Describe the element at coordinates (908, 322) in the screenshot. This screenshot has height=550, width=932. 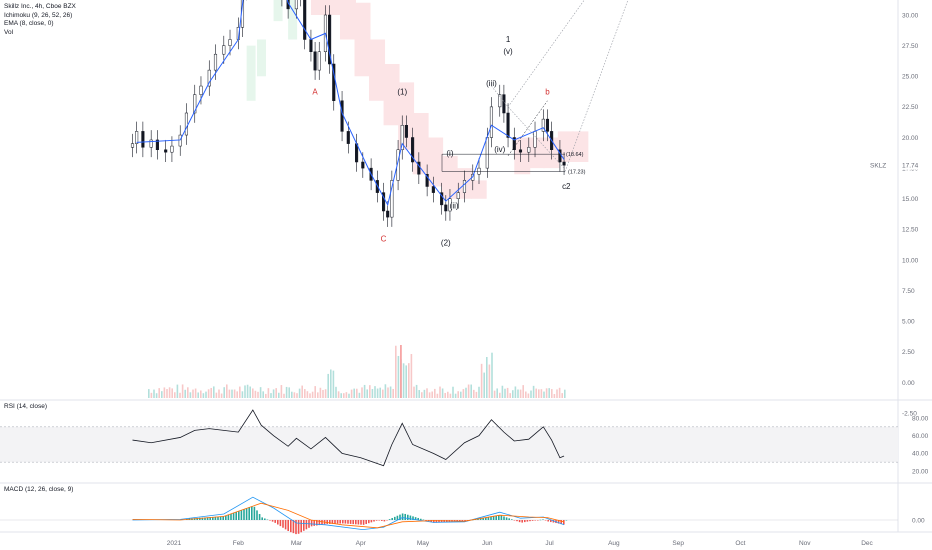
I see `price-tick-label: 5.00` at that location.